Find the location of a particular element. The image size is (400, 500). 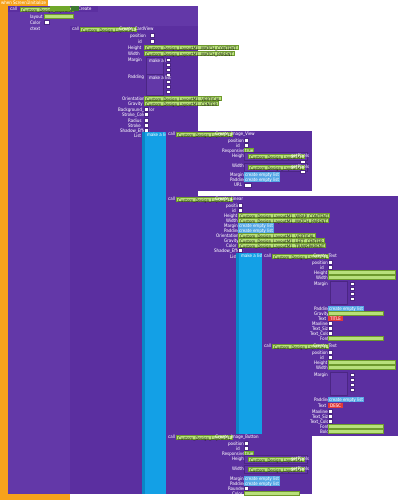

text-desc-margin-n3 is located at coordinates (352, 385).